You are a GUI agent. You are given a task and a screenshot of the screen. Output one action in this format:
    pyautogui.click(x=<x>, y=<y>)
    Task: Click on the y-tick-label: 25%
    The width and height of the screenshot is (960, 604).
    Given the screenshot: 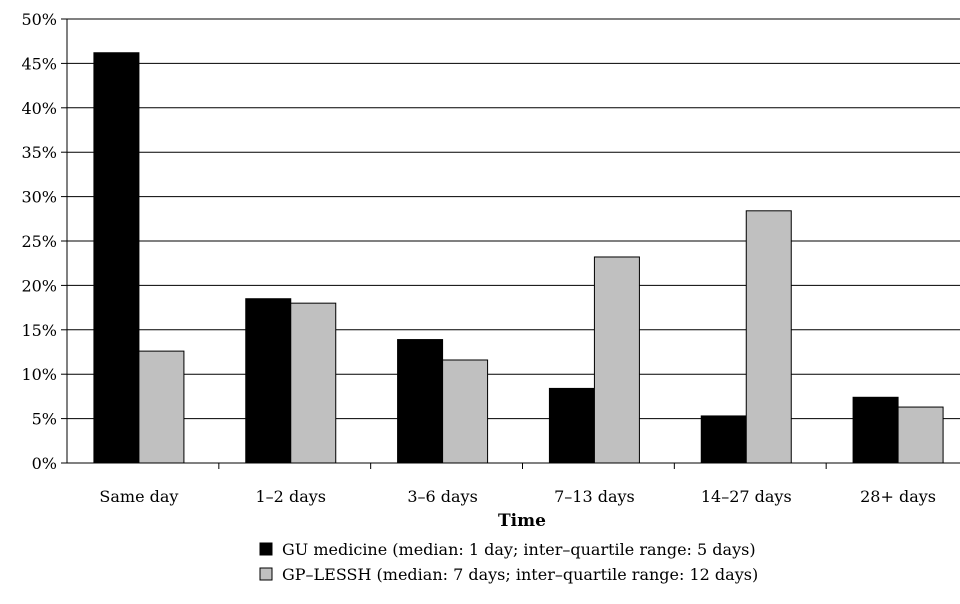 What is the action you would take?
    pyautogui.click(x=39, y=241)
    